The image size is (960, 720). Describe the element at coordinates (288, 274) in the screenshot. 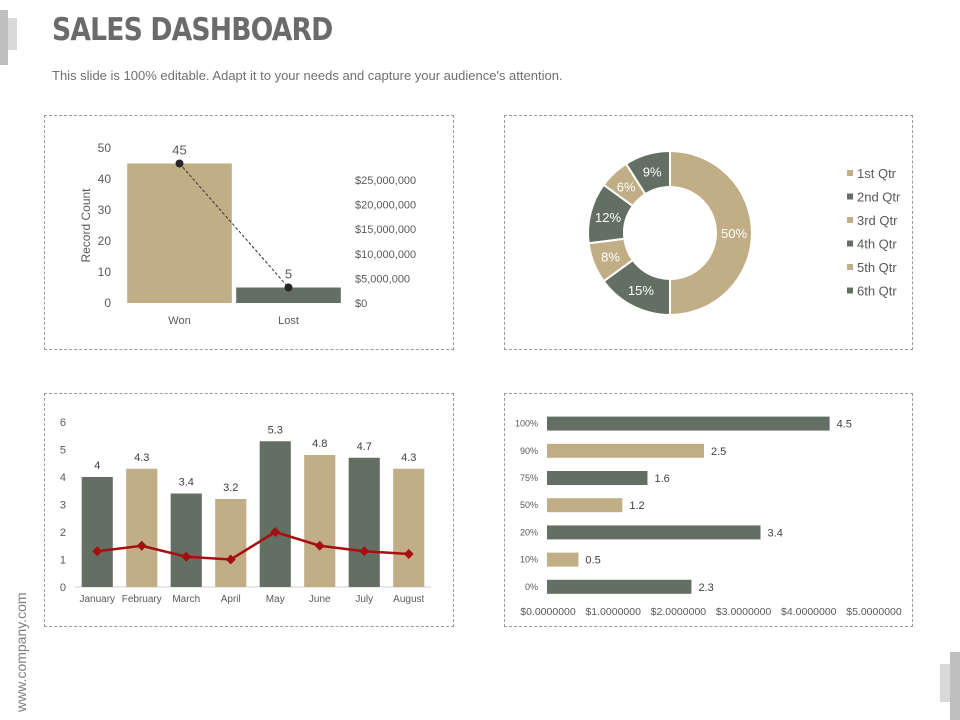

I see `data-label: 5` at that location.